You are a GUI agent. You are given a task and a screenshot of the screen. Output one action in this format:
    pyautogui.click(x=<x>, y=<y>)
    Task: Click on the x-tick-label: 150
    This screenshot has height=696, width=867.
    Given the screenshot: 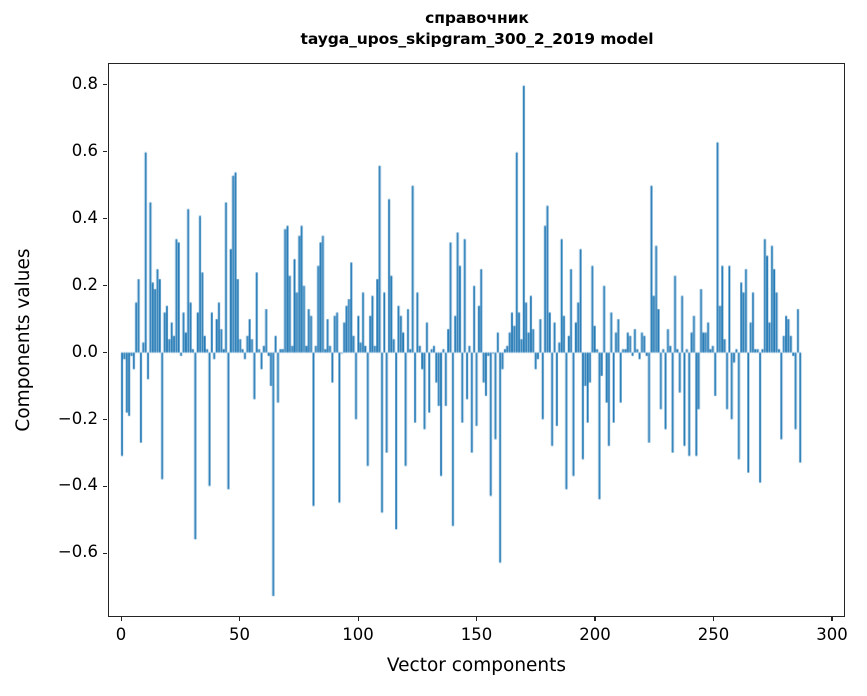 What is the action you would take?
    pyautogui.click(x=476, y=634)
    